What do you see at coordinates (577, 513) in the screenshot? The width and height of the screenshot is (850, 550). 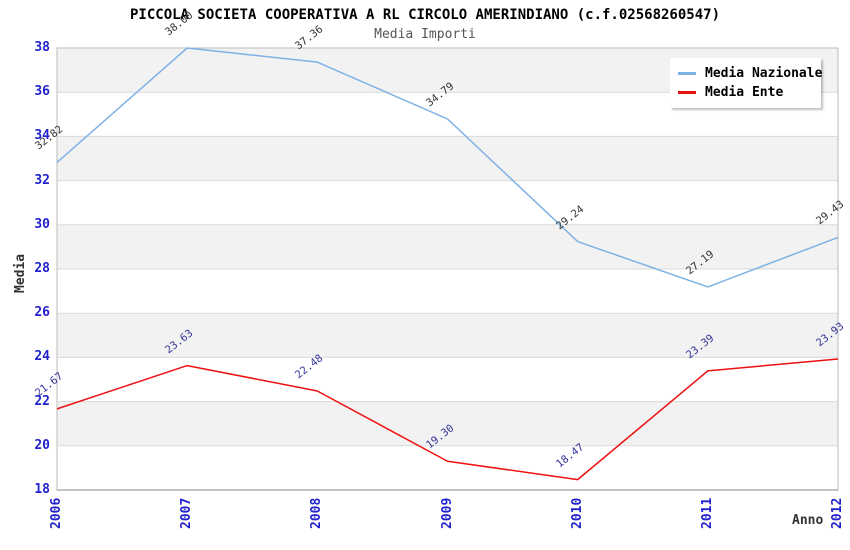 I see `x-tick-label: 2010` at bounding box center [577, 513].